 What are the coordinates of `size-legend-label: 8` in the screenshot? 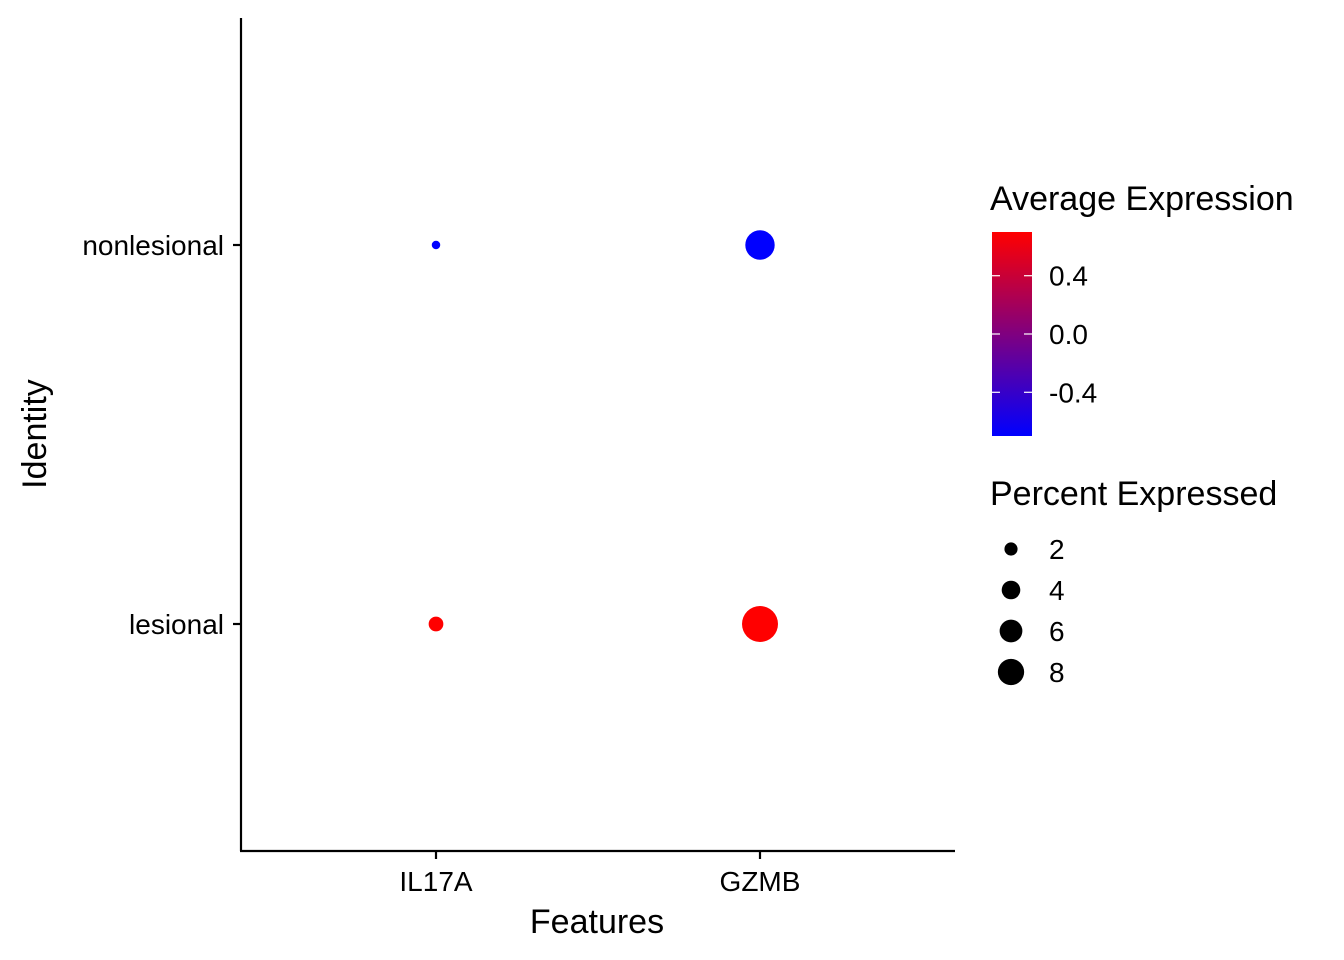 It's located at (1057, 672).